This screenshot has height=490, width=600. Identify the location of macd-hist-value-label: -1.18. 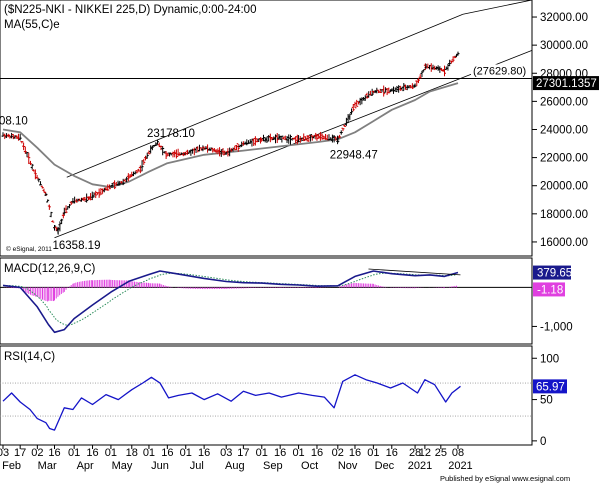
(550, 290).